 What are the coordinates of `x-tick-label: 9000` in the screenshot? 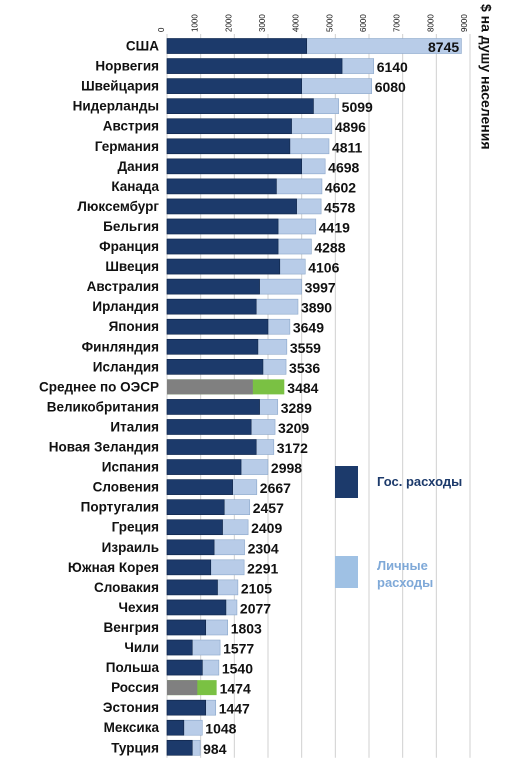 It's located at (464, 23).